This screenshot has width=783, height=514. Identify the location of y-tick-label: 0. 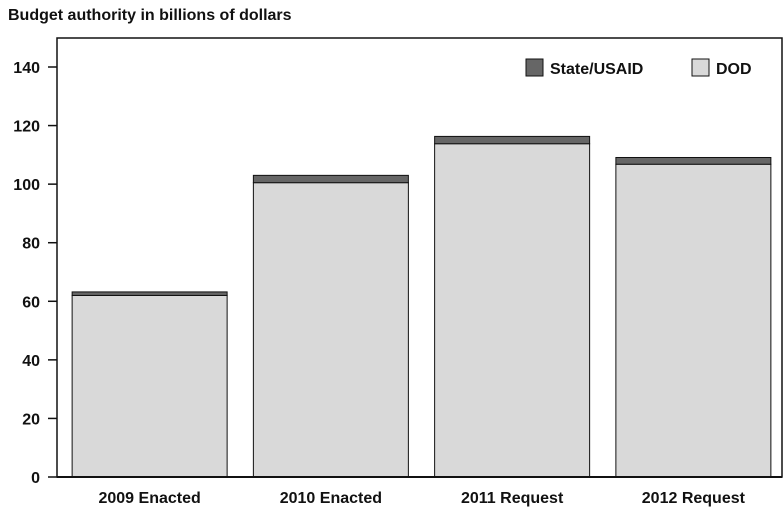
(35, 478).